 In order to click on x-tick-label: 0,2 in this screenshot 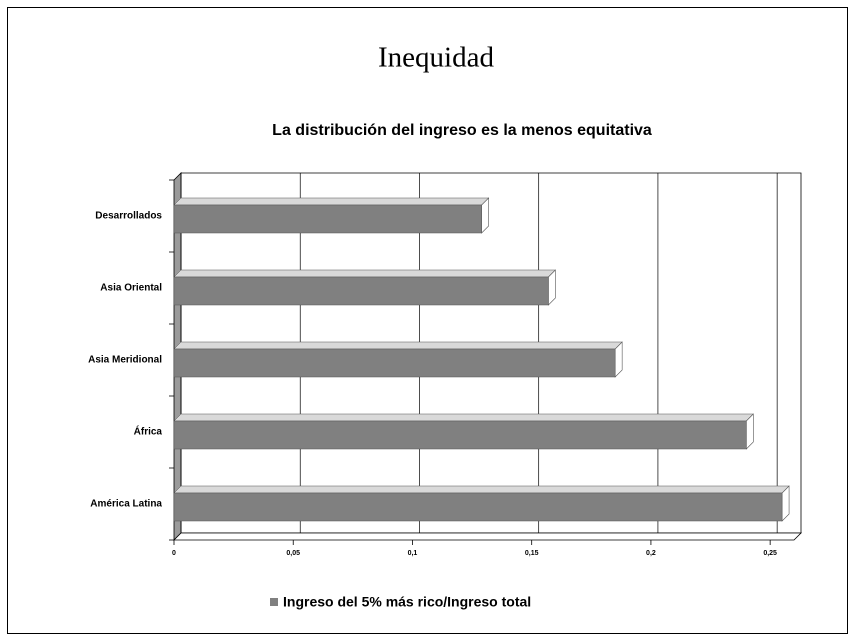, I will do `click(651, 553)`.